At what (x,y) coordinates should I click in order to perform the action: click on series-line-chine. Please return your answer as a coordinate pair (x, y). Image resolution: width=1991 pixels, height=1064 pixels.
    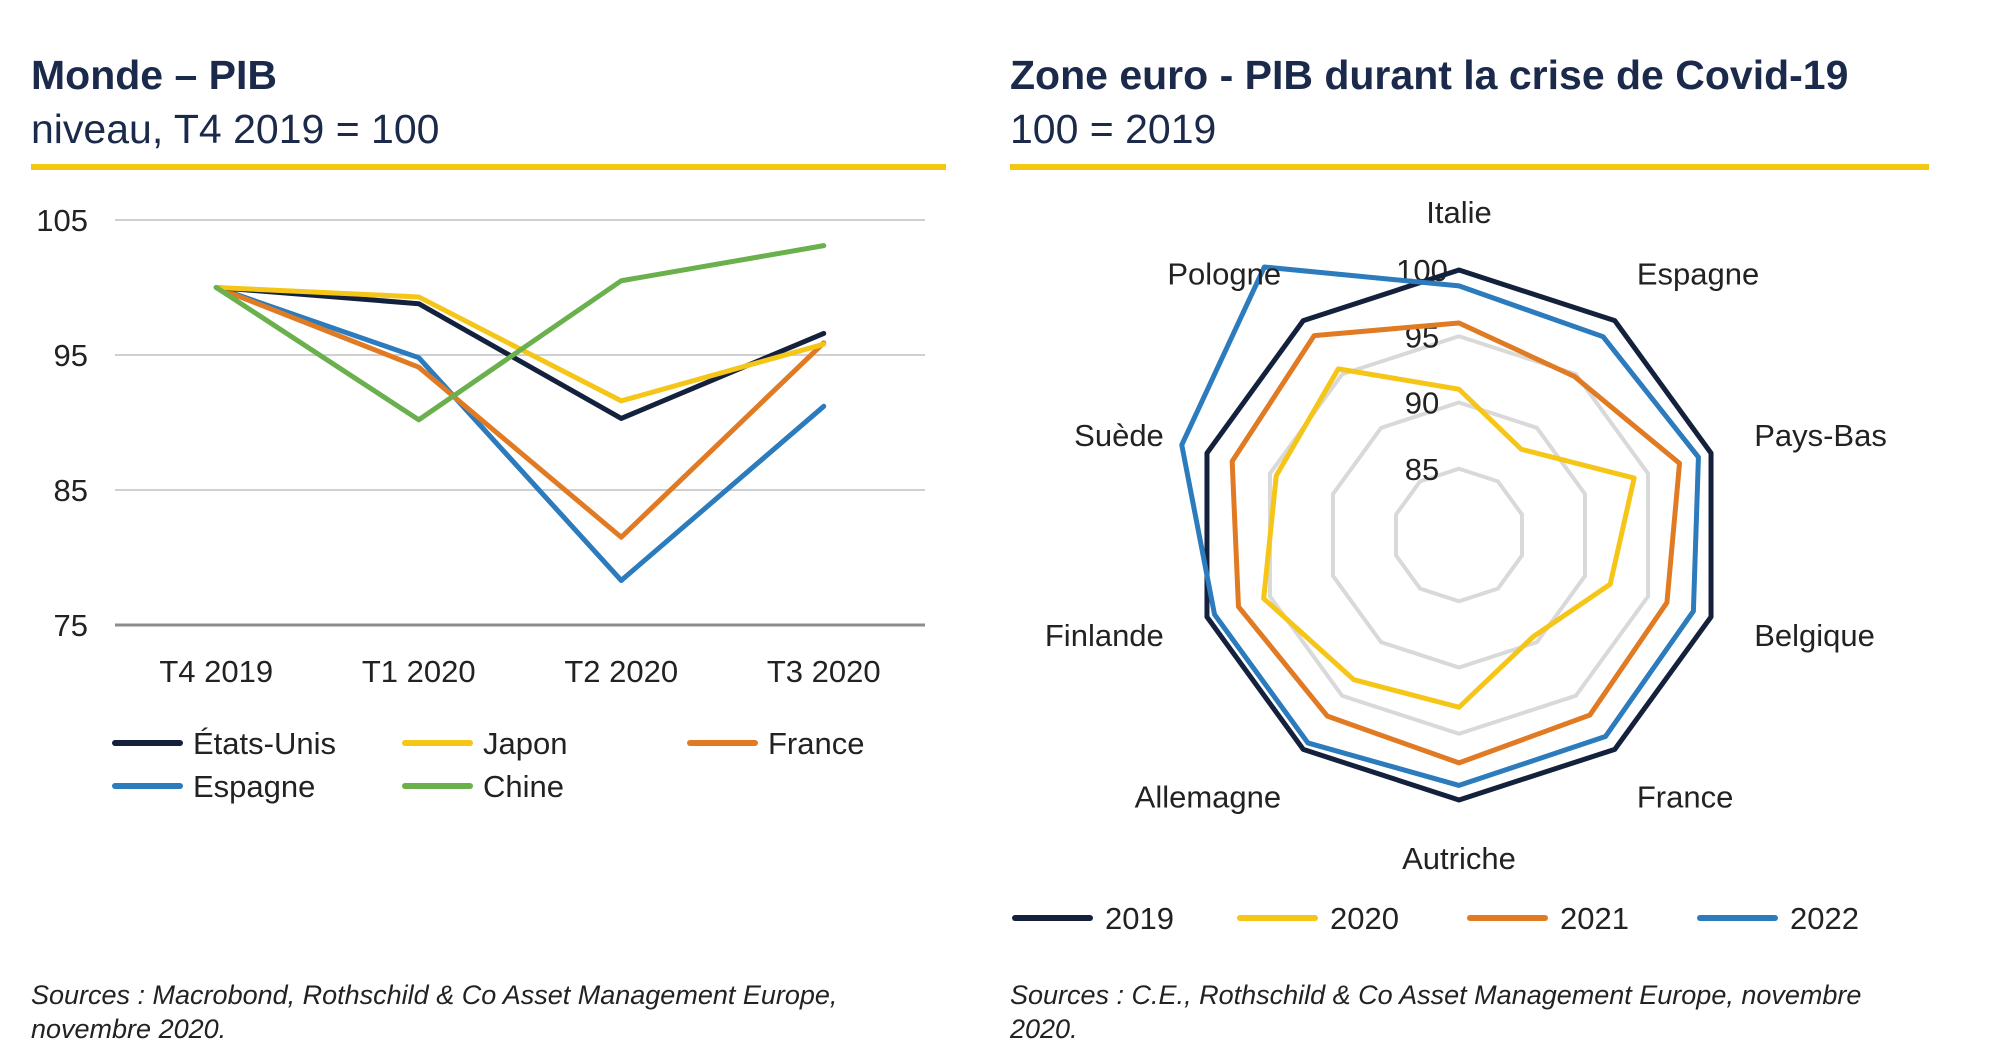
    Looking at the image, I should click on (520, 333).